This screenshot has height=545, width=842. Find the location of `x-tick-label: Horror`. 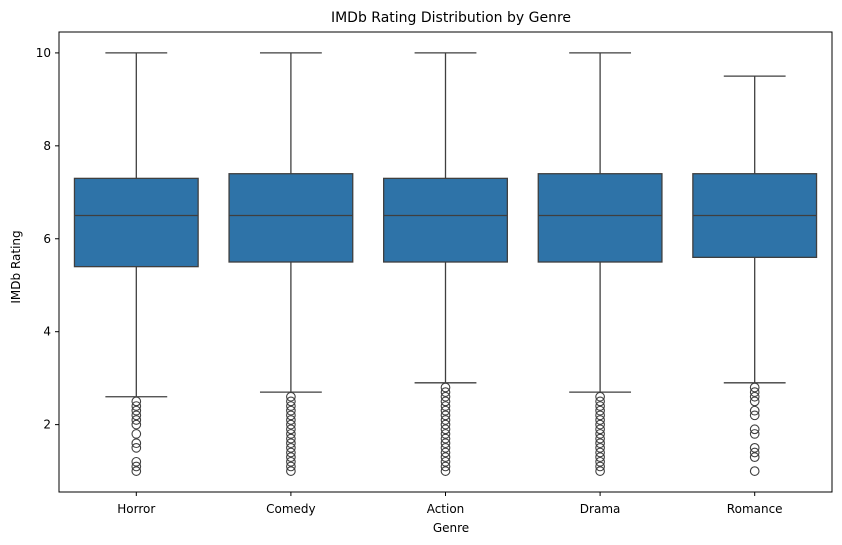

x-tick-label: Horror is located at coordinates (136, 509).